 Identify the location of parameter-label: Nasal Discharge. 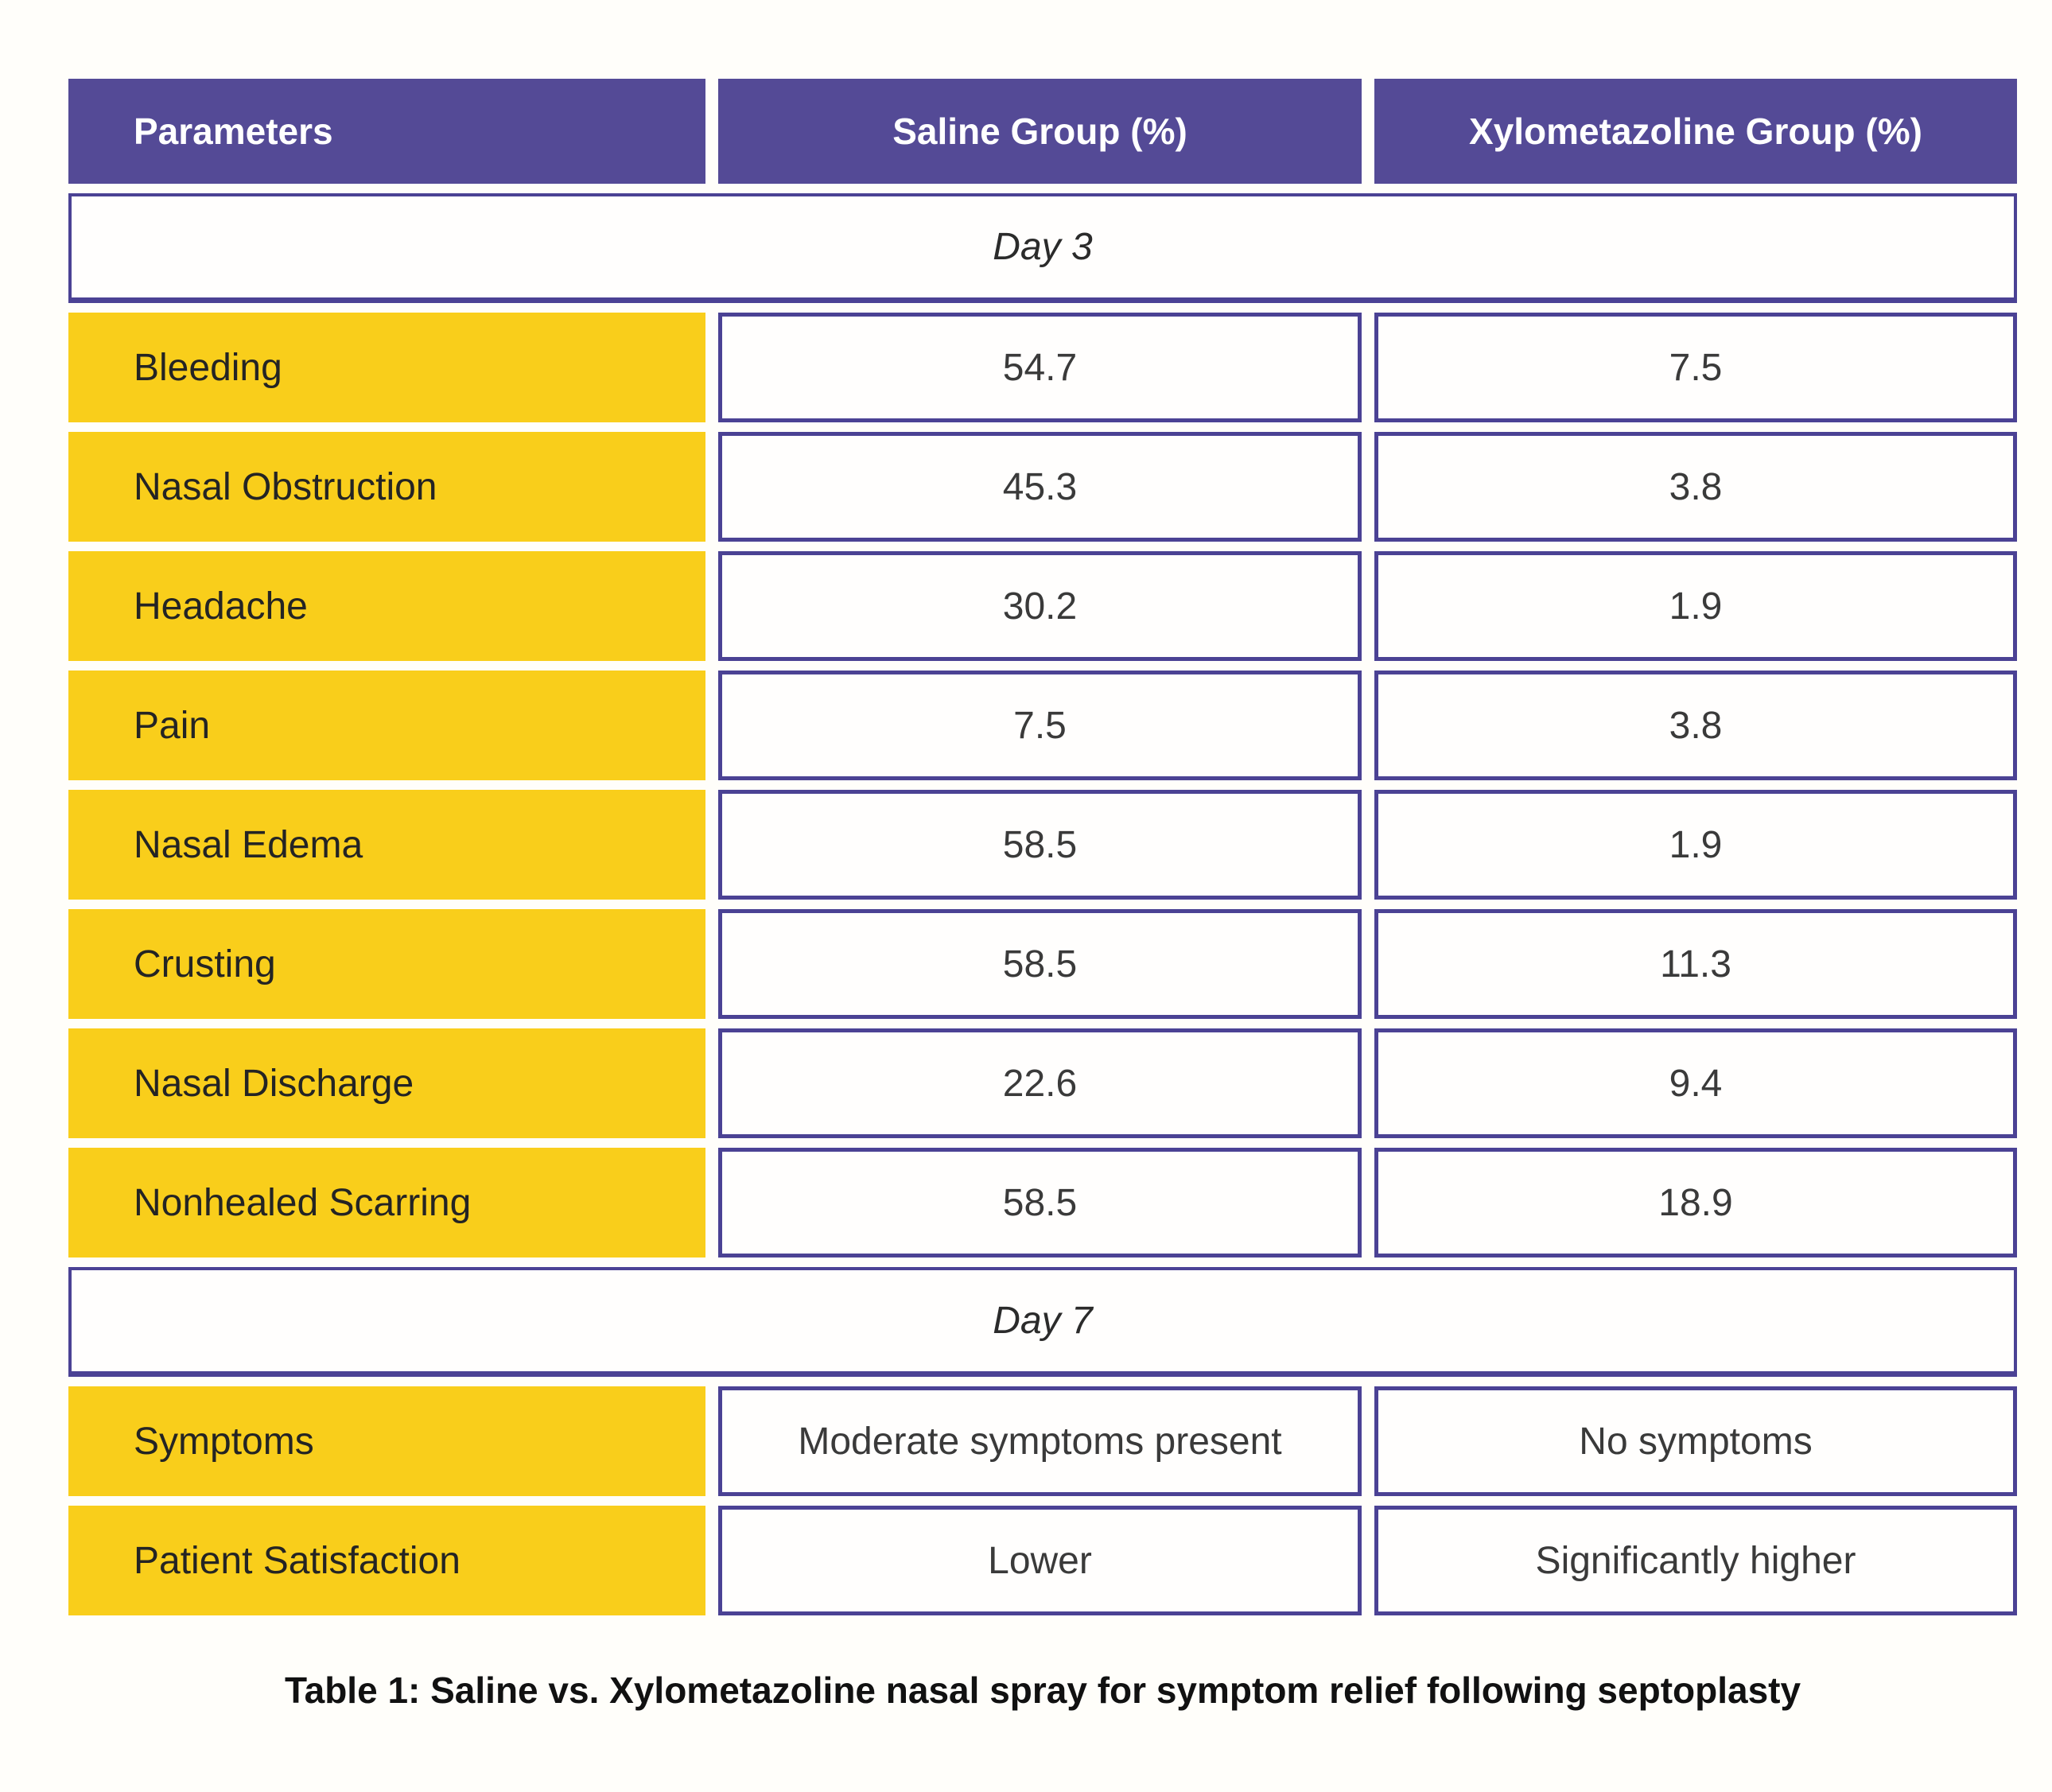
(386, 1083).